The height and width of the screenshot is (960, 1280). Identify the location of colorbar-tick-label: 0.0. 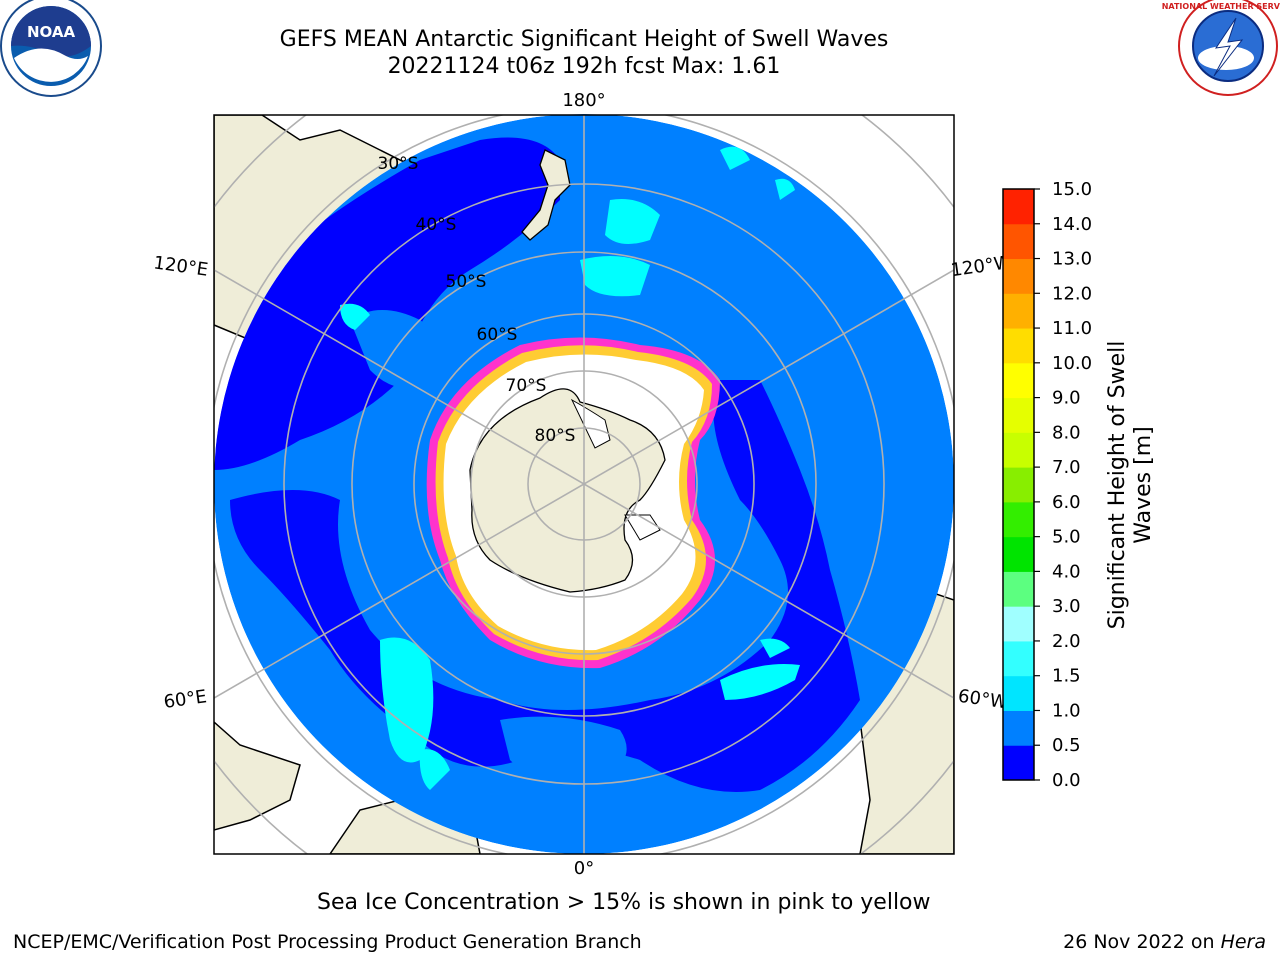
(1066, 780).